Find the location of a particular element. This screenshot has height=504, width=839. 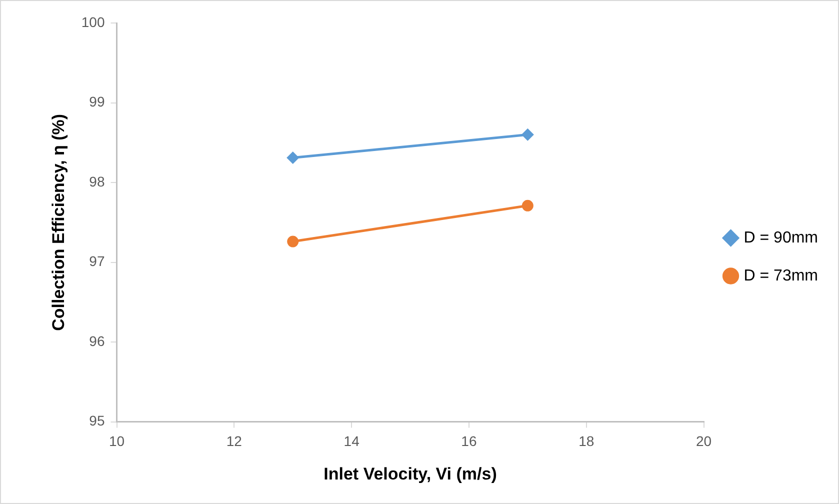

x-tick-label: 18 is located at coordinates (586, 441).